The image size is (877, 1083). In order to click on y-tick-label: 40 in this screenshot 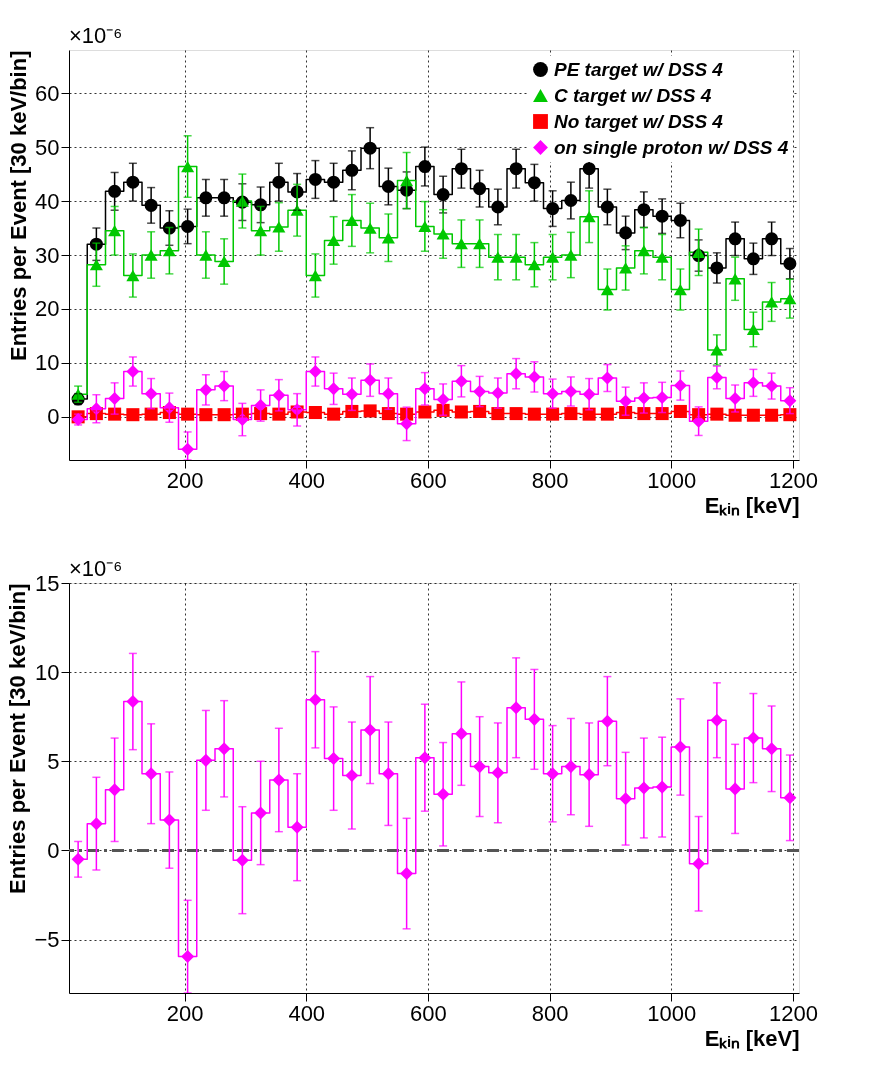, I will do `click(47, 201)`.